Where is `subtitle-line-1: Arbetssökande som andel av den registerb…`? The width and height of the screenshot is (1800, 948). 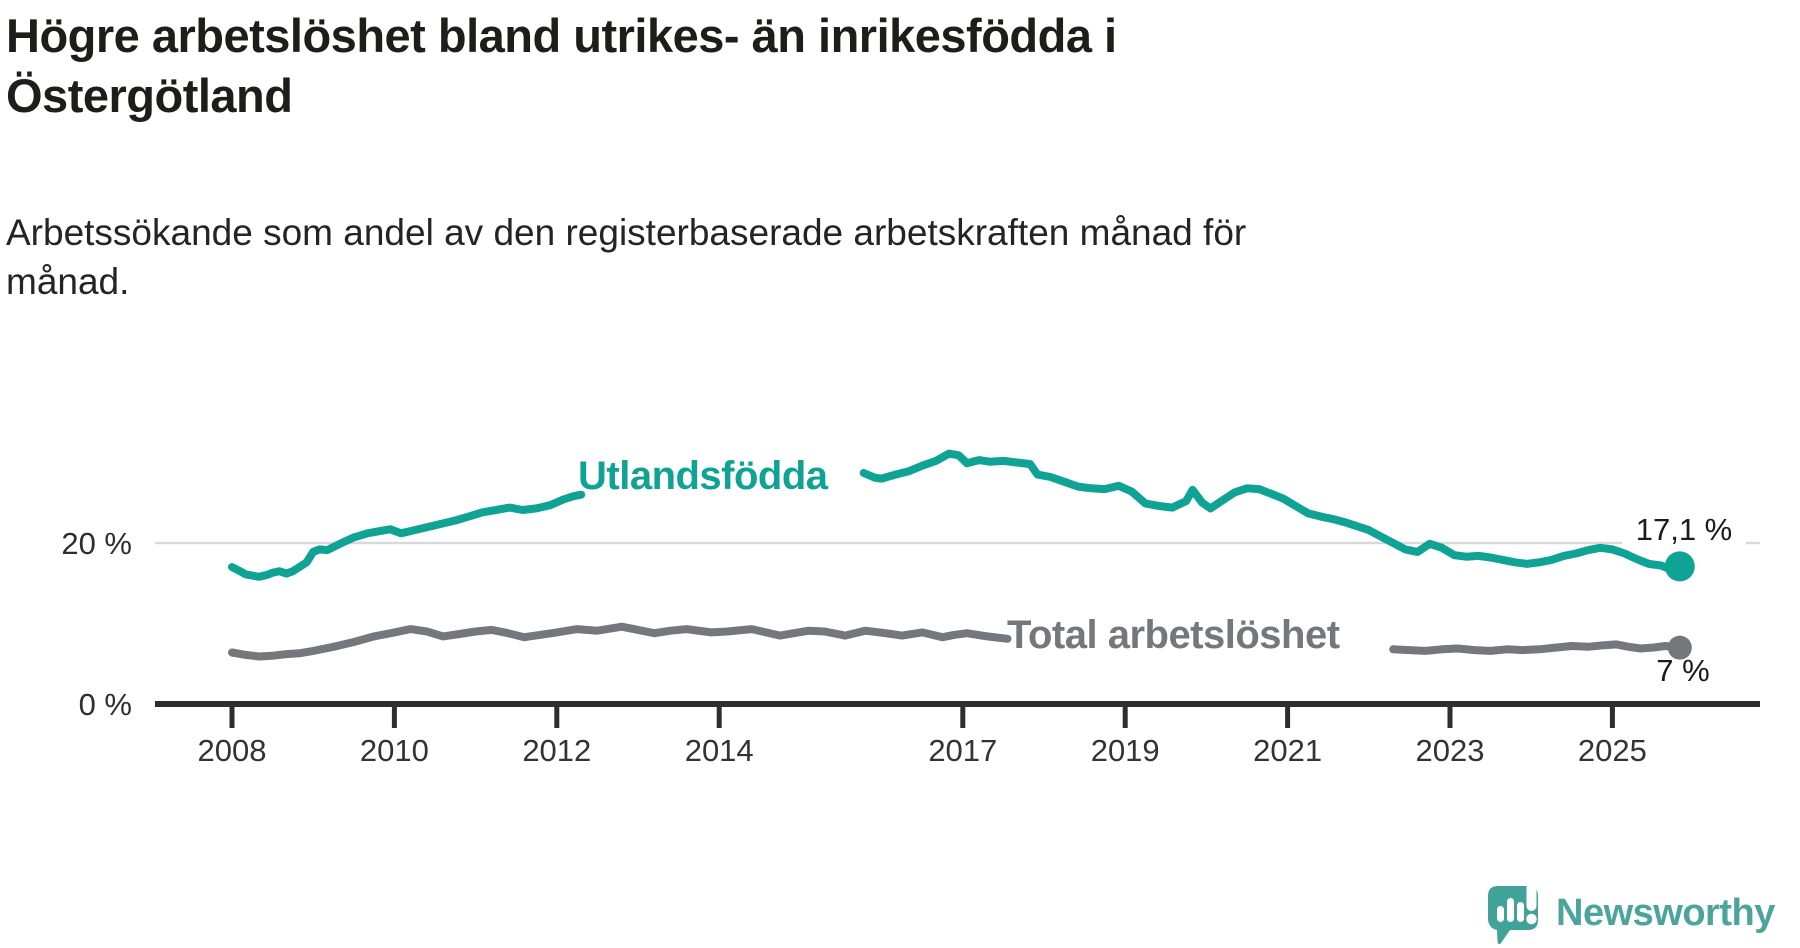 subtitle-line-1: Arbetssökande som andel av den registerb… is located at coordinates (626, 232).